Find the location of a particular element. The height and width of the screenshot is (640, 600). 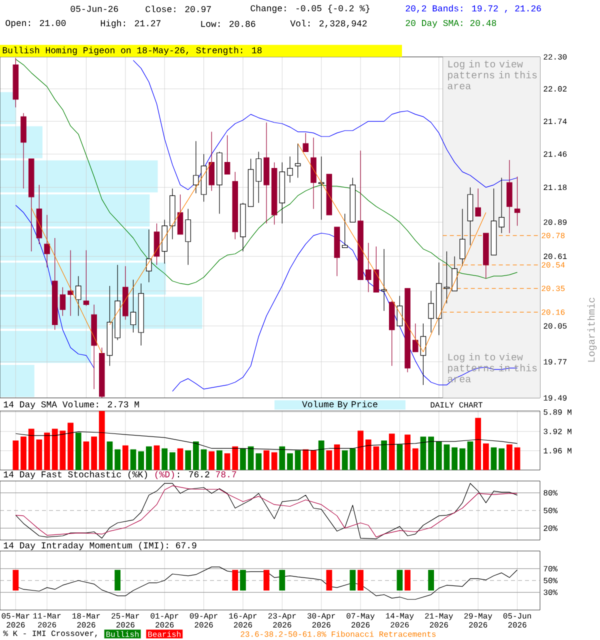

chart-title: 14 Day Fast Stochastic (%K) is located at coordinates (75, 475).